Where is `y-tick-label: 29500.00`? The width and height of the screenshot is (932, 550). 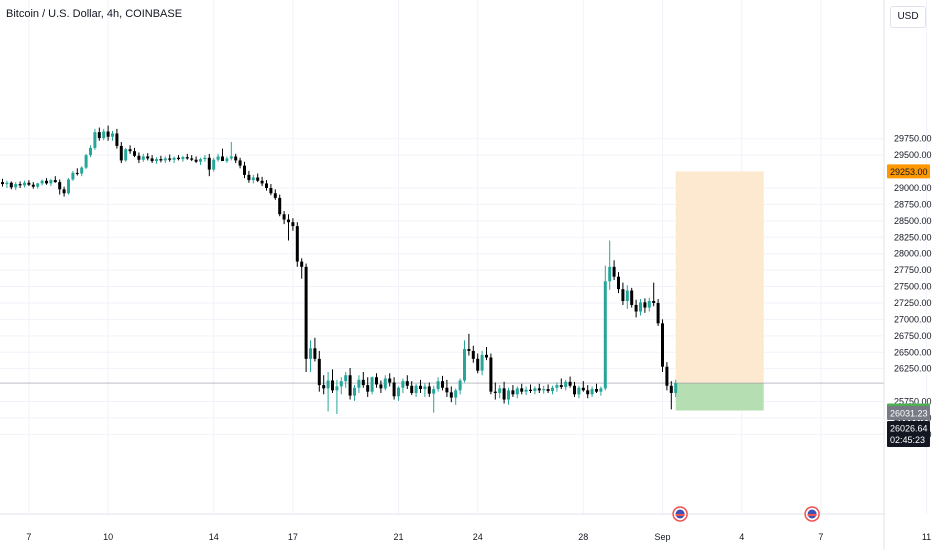
y-tick-label: 29500.00 is located at coordinates (913, 155).